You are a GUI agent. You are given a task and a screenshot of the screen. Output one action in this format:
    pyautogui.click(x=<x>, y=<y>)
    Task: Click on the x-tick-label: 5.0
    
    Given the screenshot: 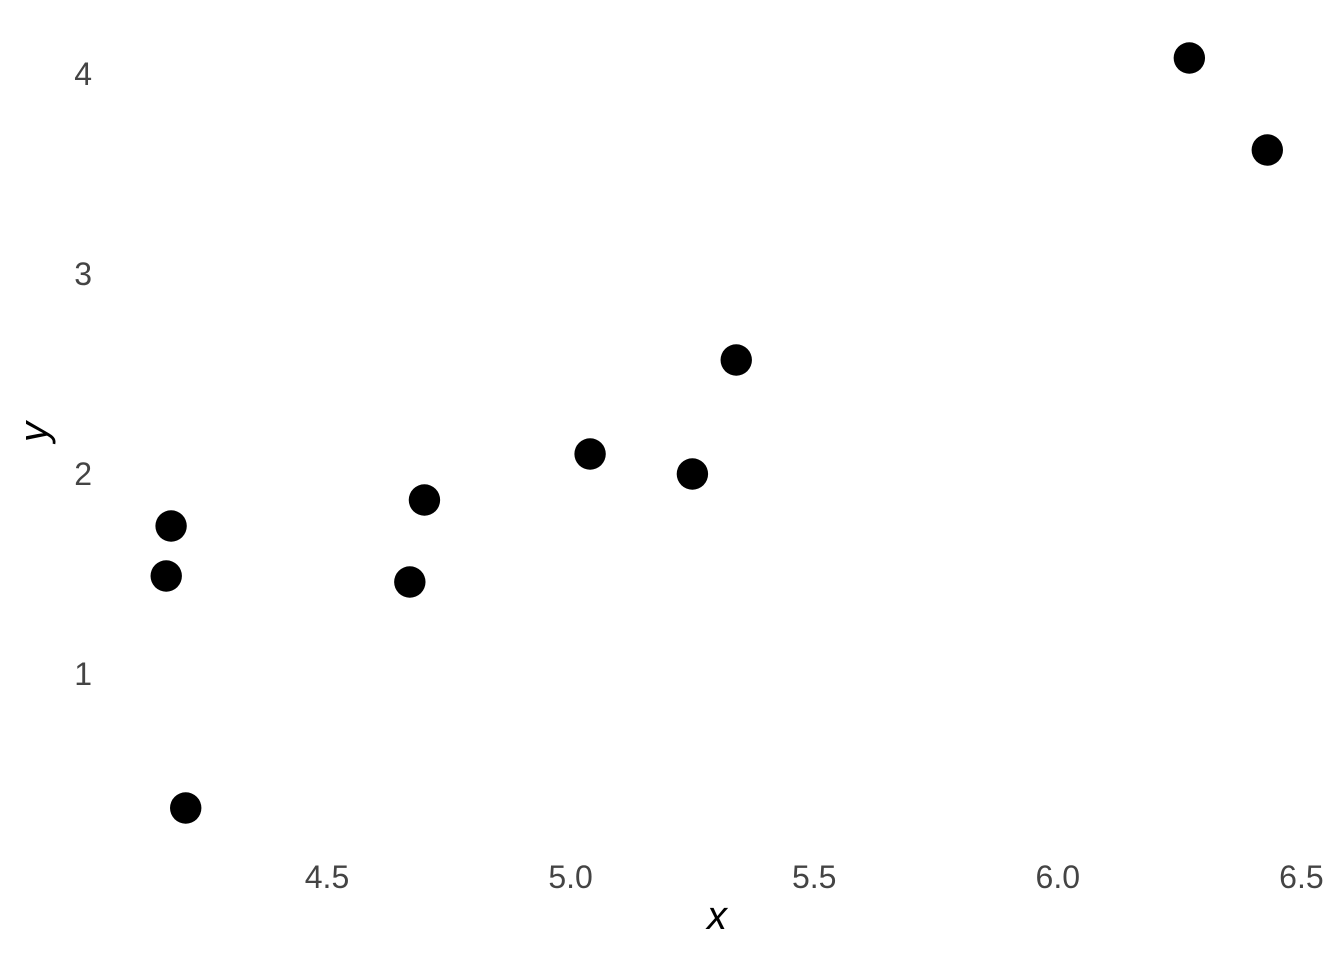 What is the action you would take?
    pyautogui.click(x=570, y=877)
    